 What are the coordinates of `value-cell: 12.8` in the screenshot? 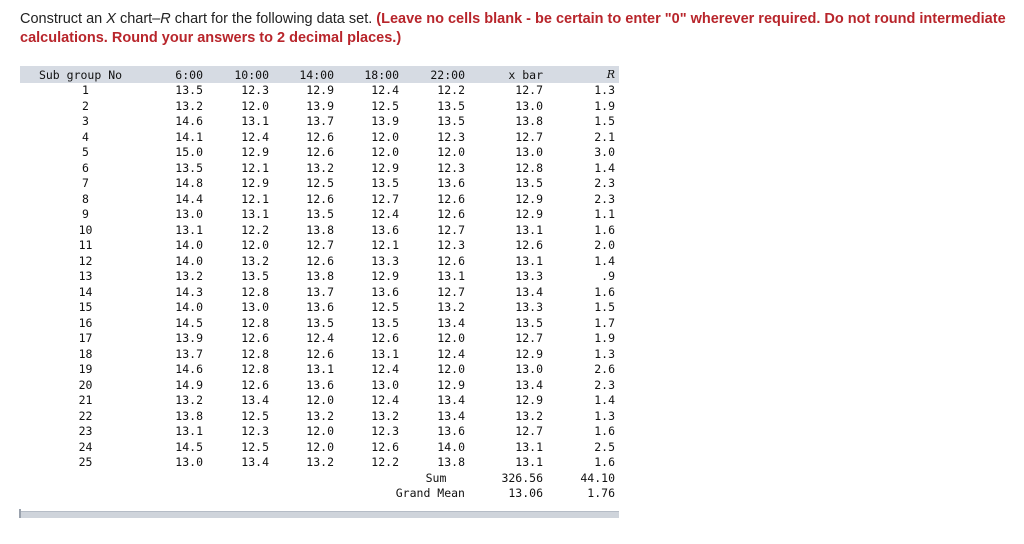 It's located at (255, 322).